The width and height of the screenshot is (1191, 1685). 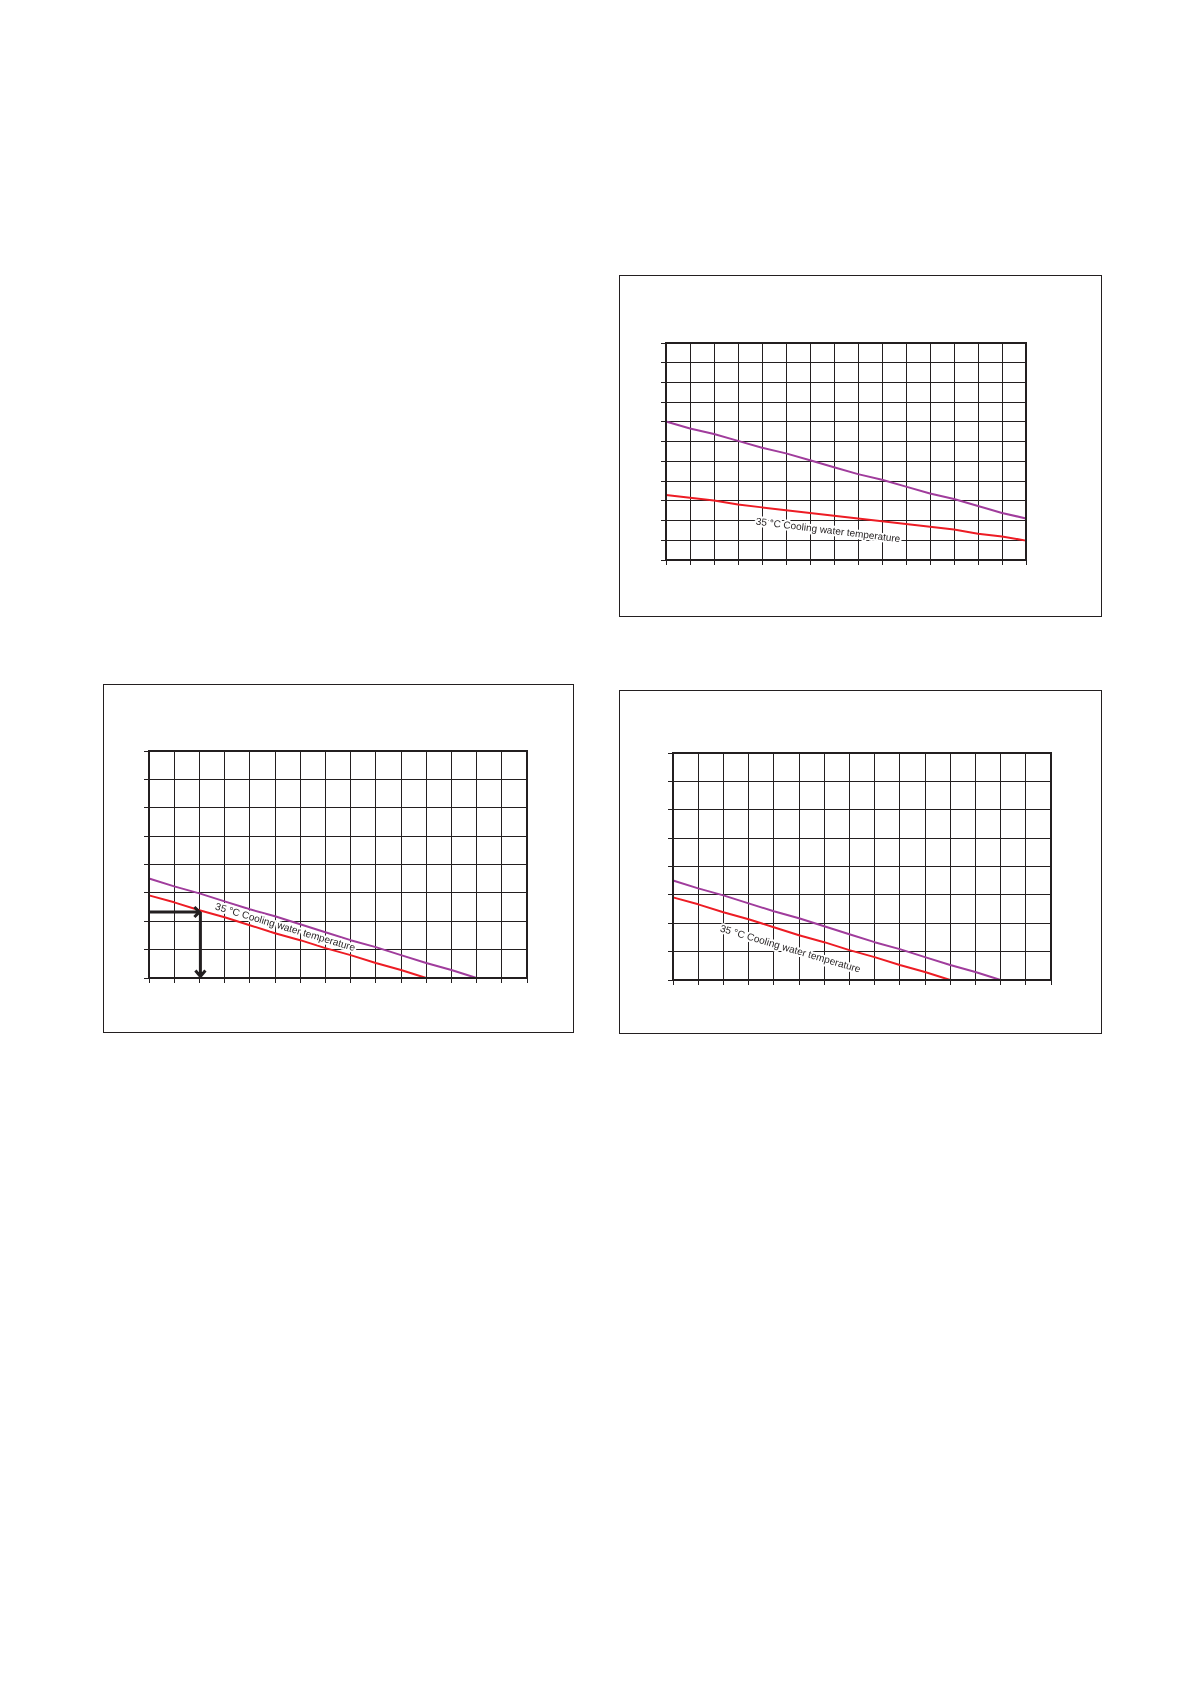 I want to click on annotation: 35 °C Cooling water temperature, so click(x=828, y=530).